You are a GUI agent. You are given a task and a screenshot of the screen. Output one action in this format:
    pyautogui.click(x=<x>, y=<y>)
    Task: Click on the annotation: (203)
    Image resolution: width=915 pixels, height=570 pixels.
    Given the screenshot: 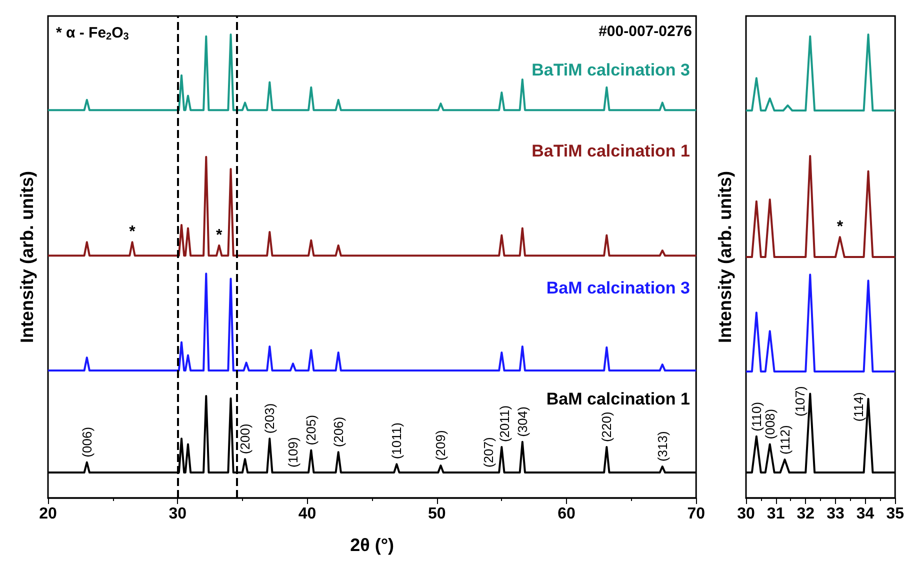 What is the action you would take?
    pyautogui.click(x=270, y=418)
    